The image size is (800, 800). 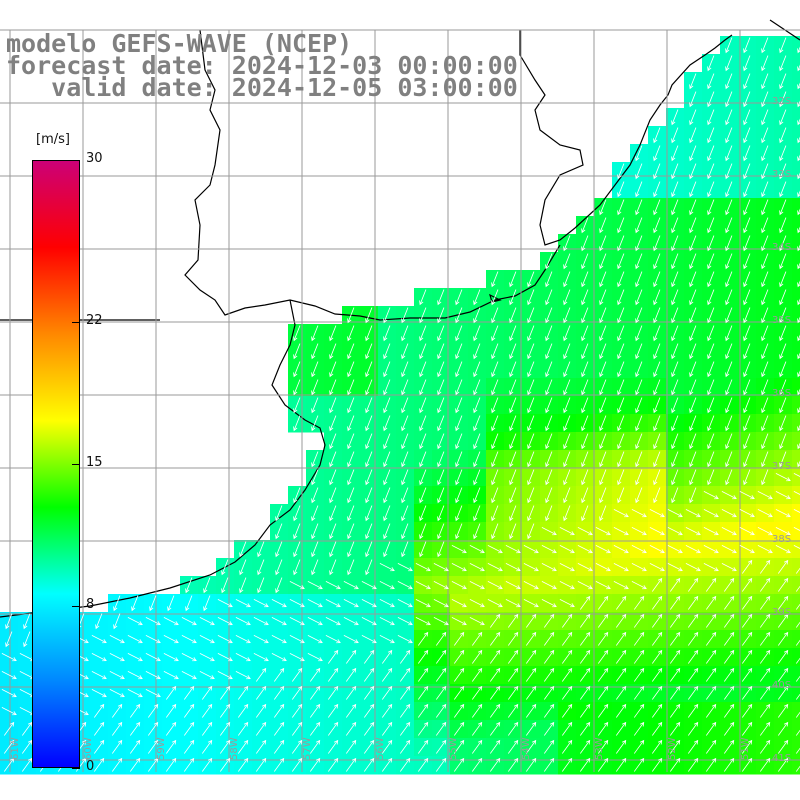 What do you see at coordinates (94, 158) in the screenshot?
I see `colorbar-tick-label: 30` at bounding box center [94, 158].